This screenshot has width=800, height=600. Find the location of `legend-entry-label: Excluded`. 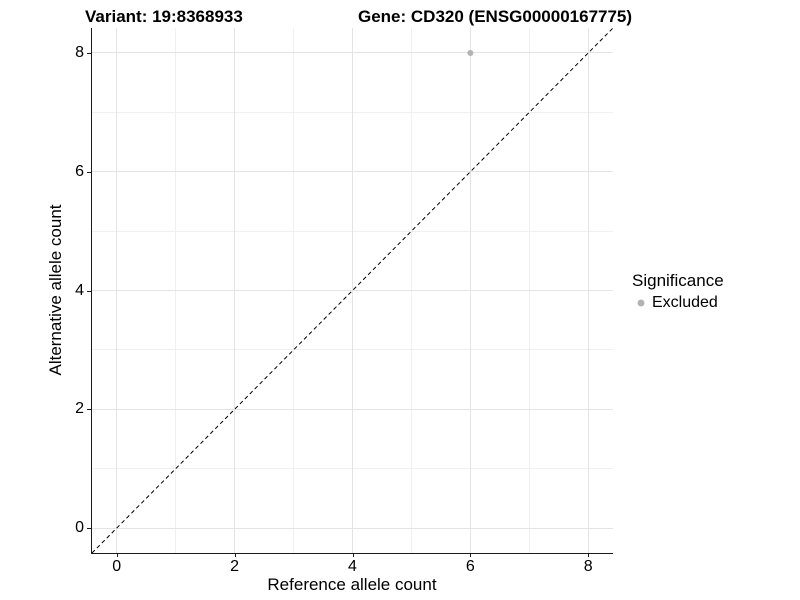

legend-entry-label: Excluded is located at coordinates (685, 302).